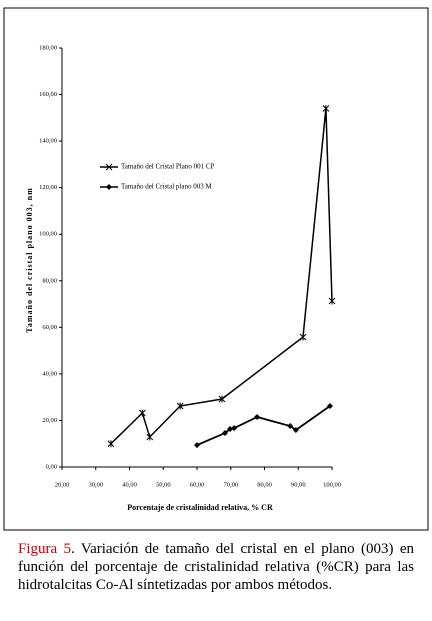 The height and width of the screenshot is (621, 432). I want to click on x-tick-label: 30,00, so click(95, 484).